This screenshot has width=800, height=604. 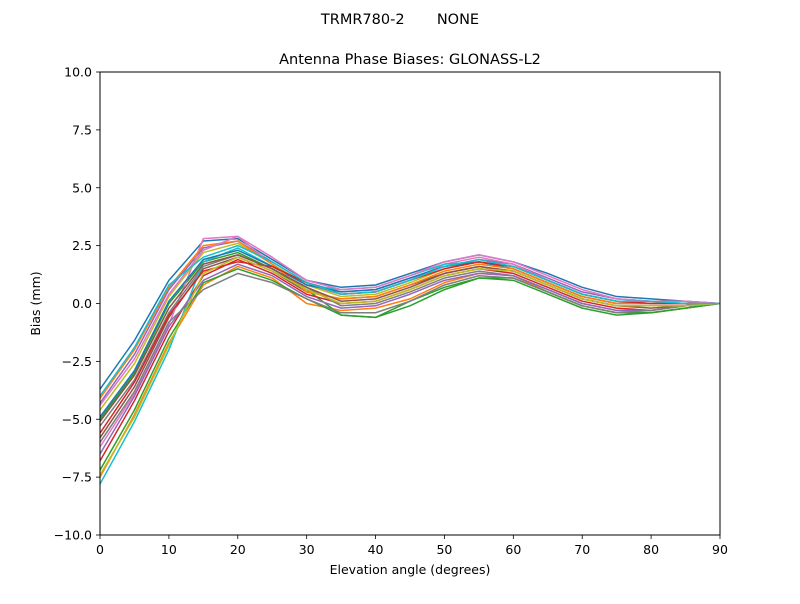 I want to click on x-tick-label: 40, so click(x=376, y=549).